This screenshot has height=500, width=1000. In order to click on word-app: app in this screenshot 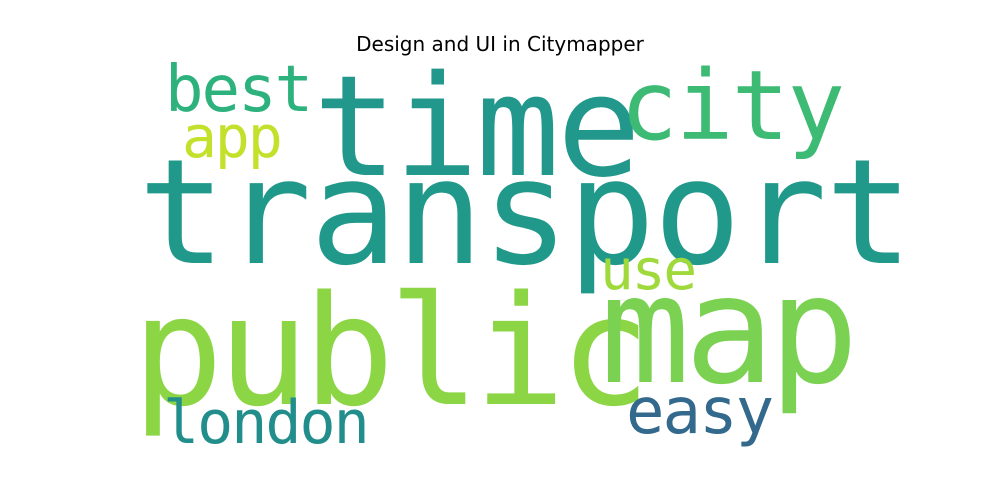, I will do `click(232, 137)`.